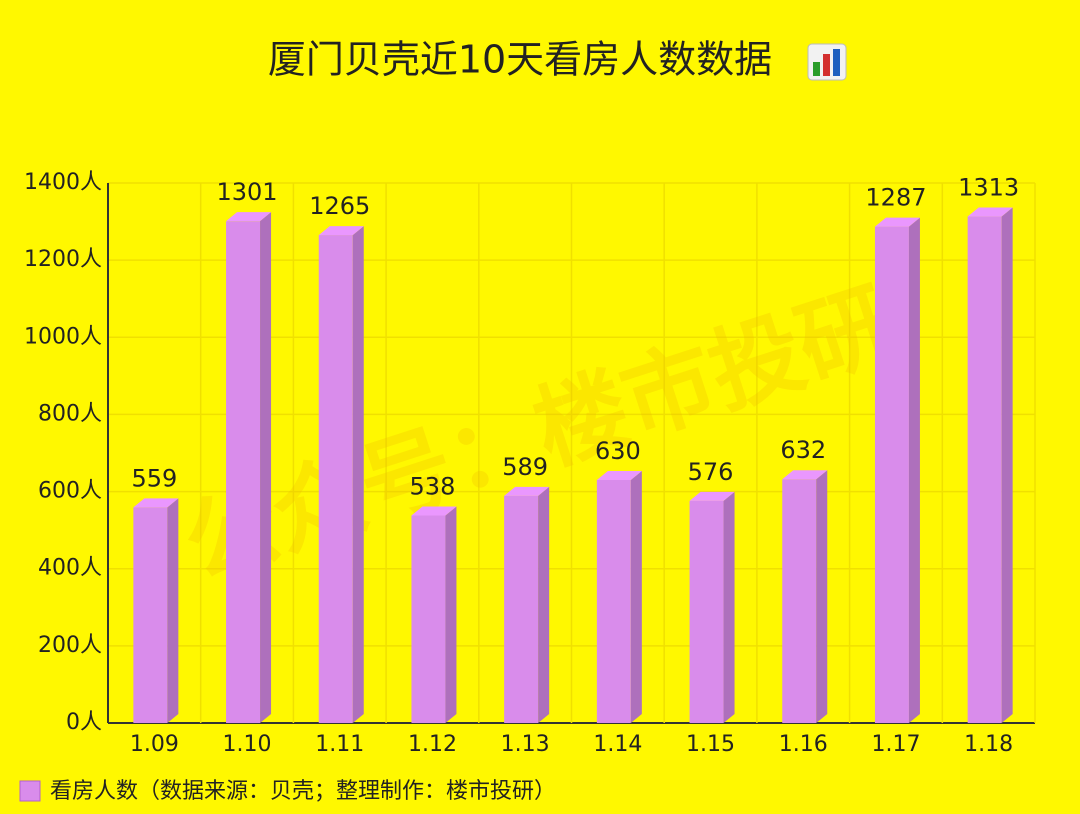 The width and height of the screenshot is (1080, 814). Describe the element at coordinates (617, 744) in the screenshot. I see `x-tick-label: 1.14` at that location.